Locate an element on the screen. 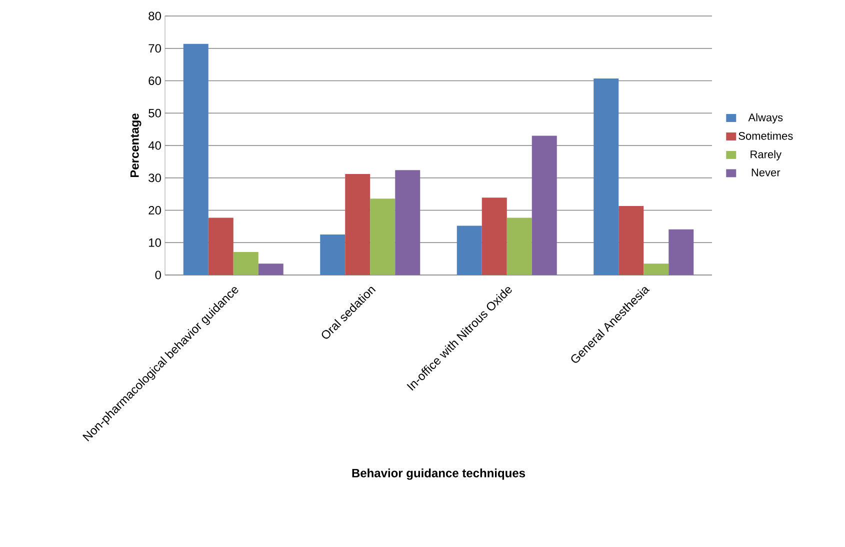 Image resolution: width=845 pixels, height=547 pixels. y-tick-label: 40 is located at coordinates (155, 145).